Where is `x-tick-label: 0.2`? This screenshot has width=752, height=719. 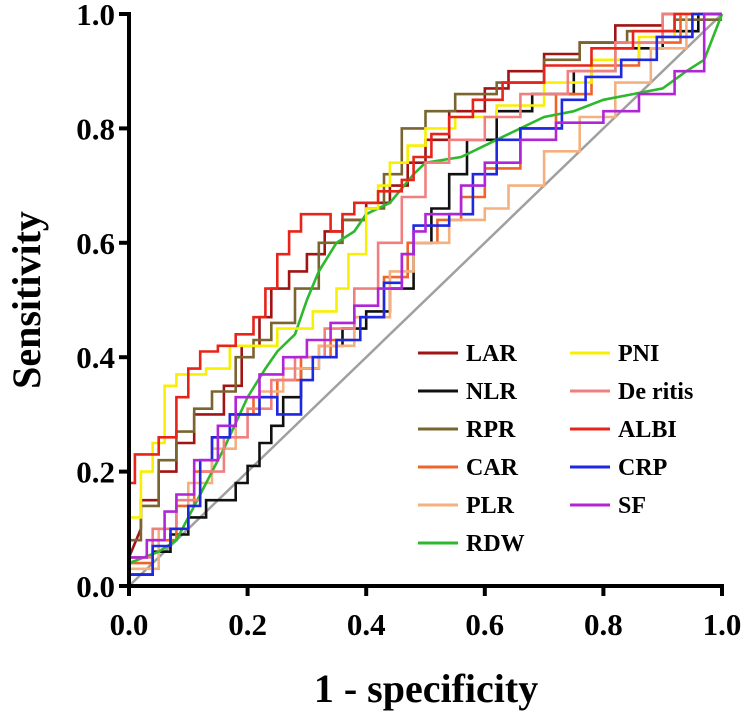
x-tick-label: 0.2 is located at coordinates (247, 624).